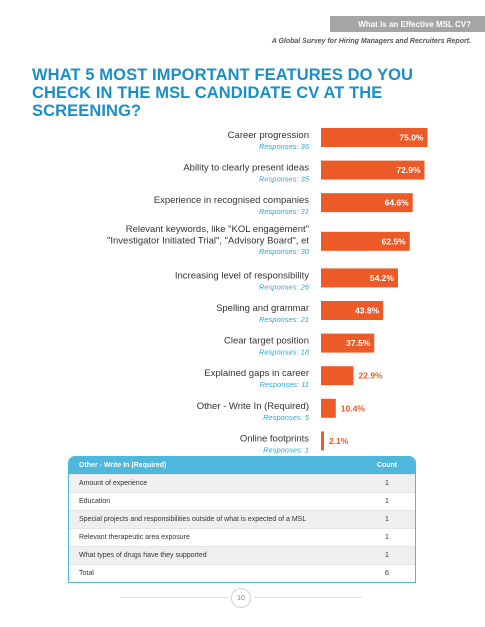 The height and width of the screenshot is (627, 485). What do you see at coordinates (274, 438) in the screenshot?
I see `category-label: Online footprints` at bounding box center [274, 438].